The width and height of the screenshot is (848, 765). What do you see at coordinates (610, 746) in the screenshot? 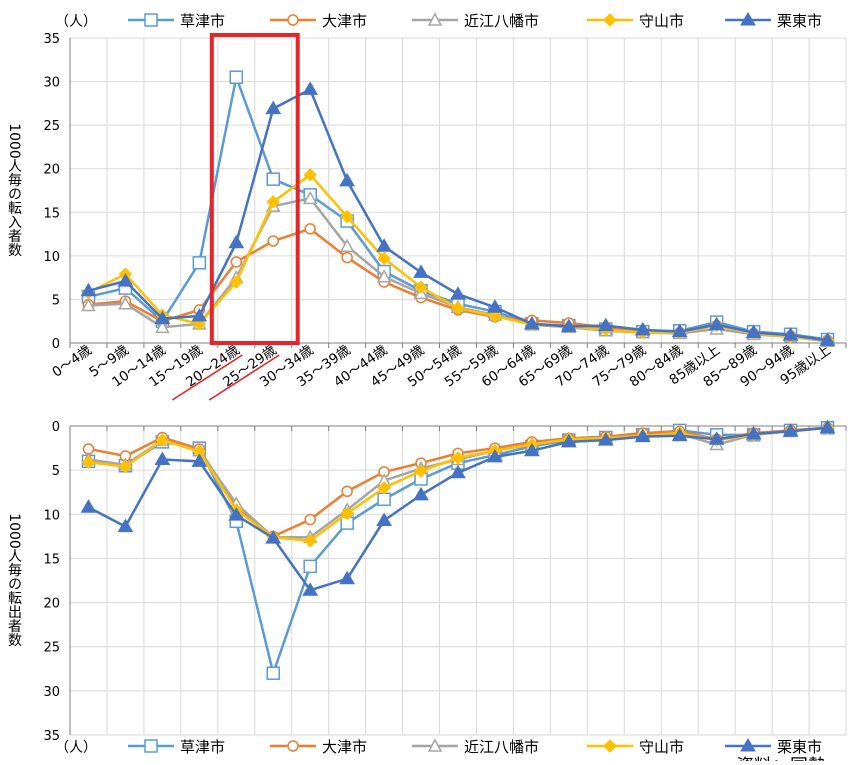
I see `outflow-legend-point-守山市` at bounding box center [610, 746].